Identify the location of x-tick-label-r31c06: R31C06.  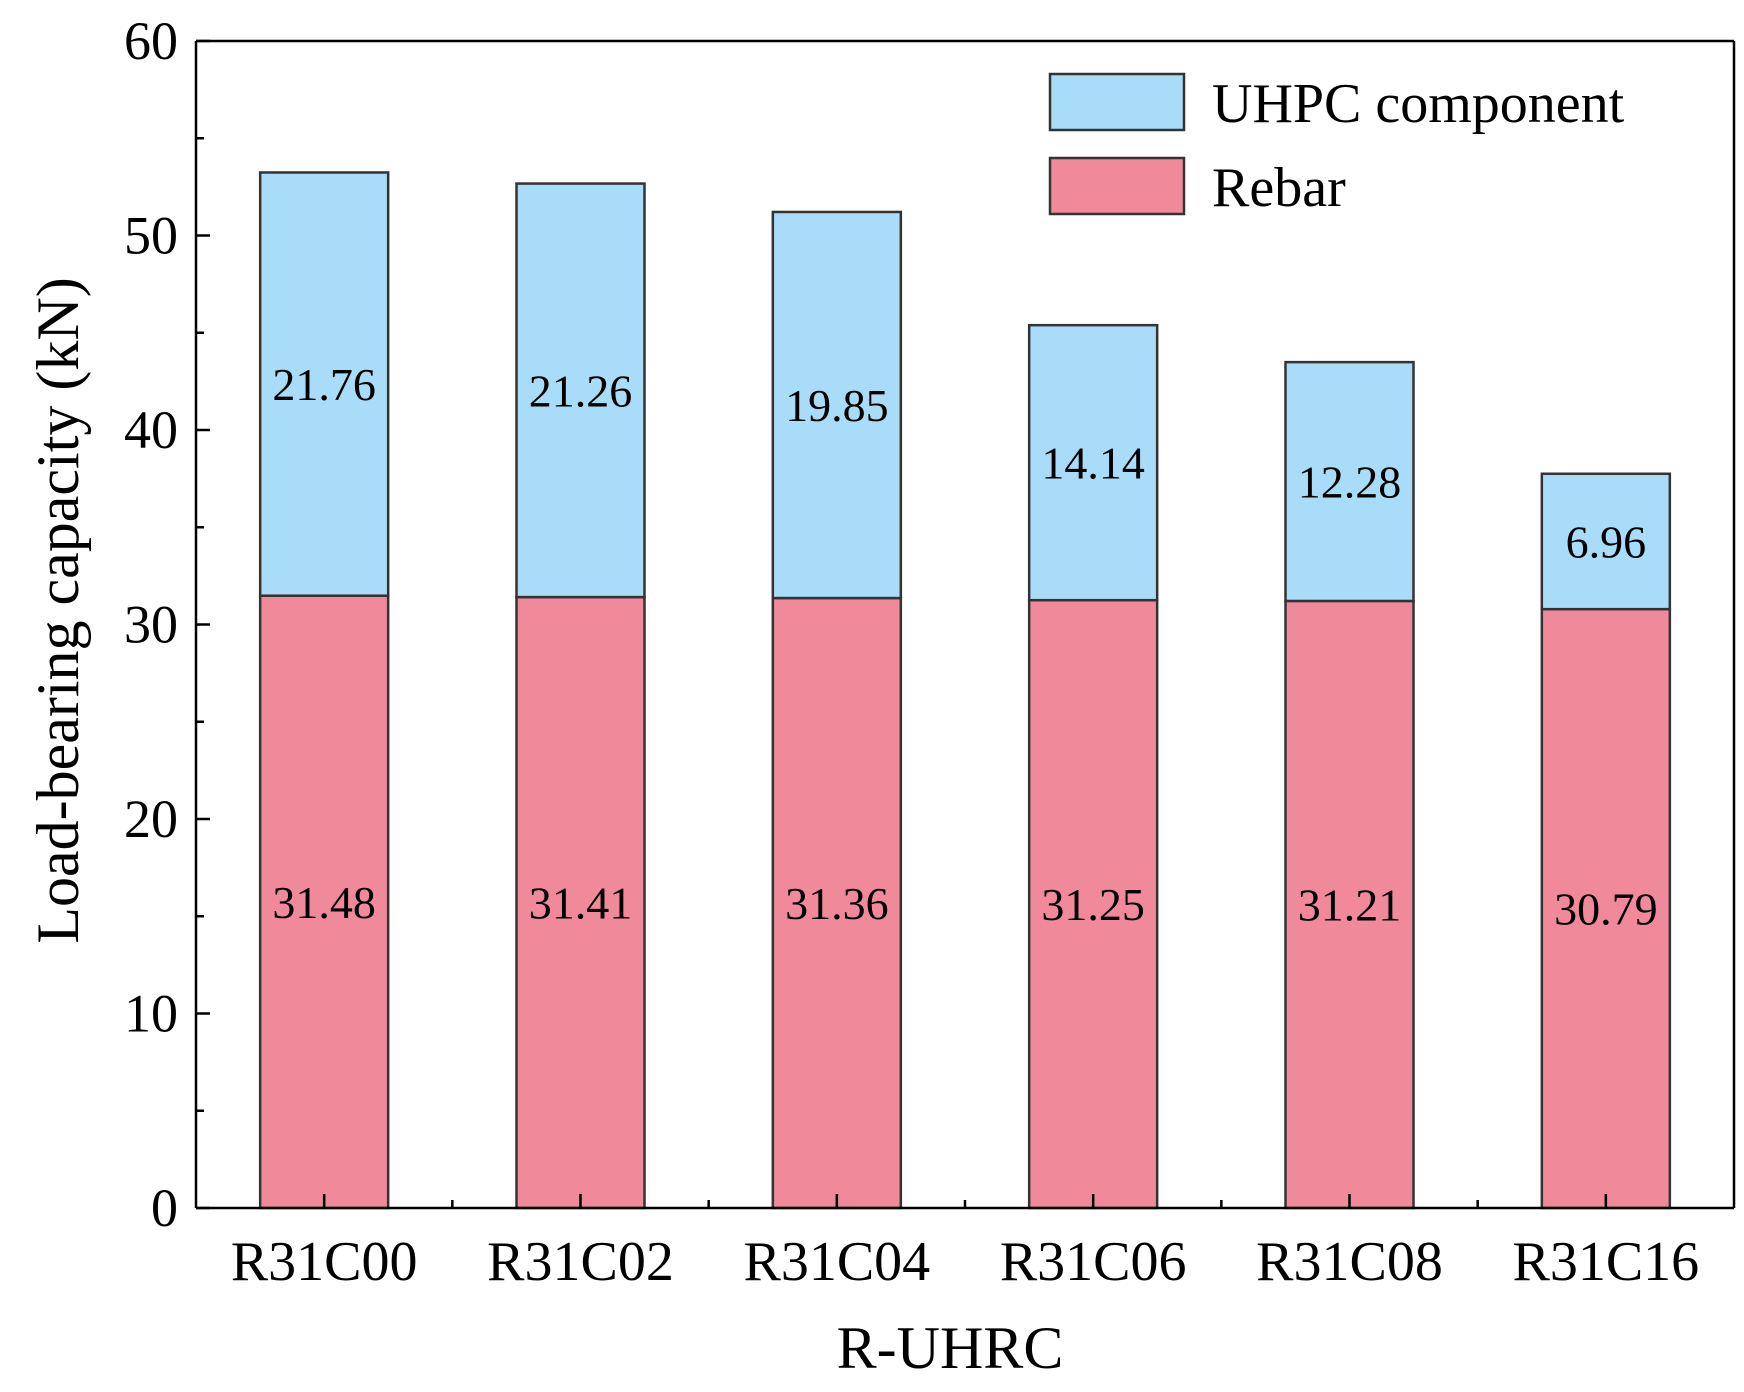
(1093, 1262).